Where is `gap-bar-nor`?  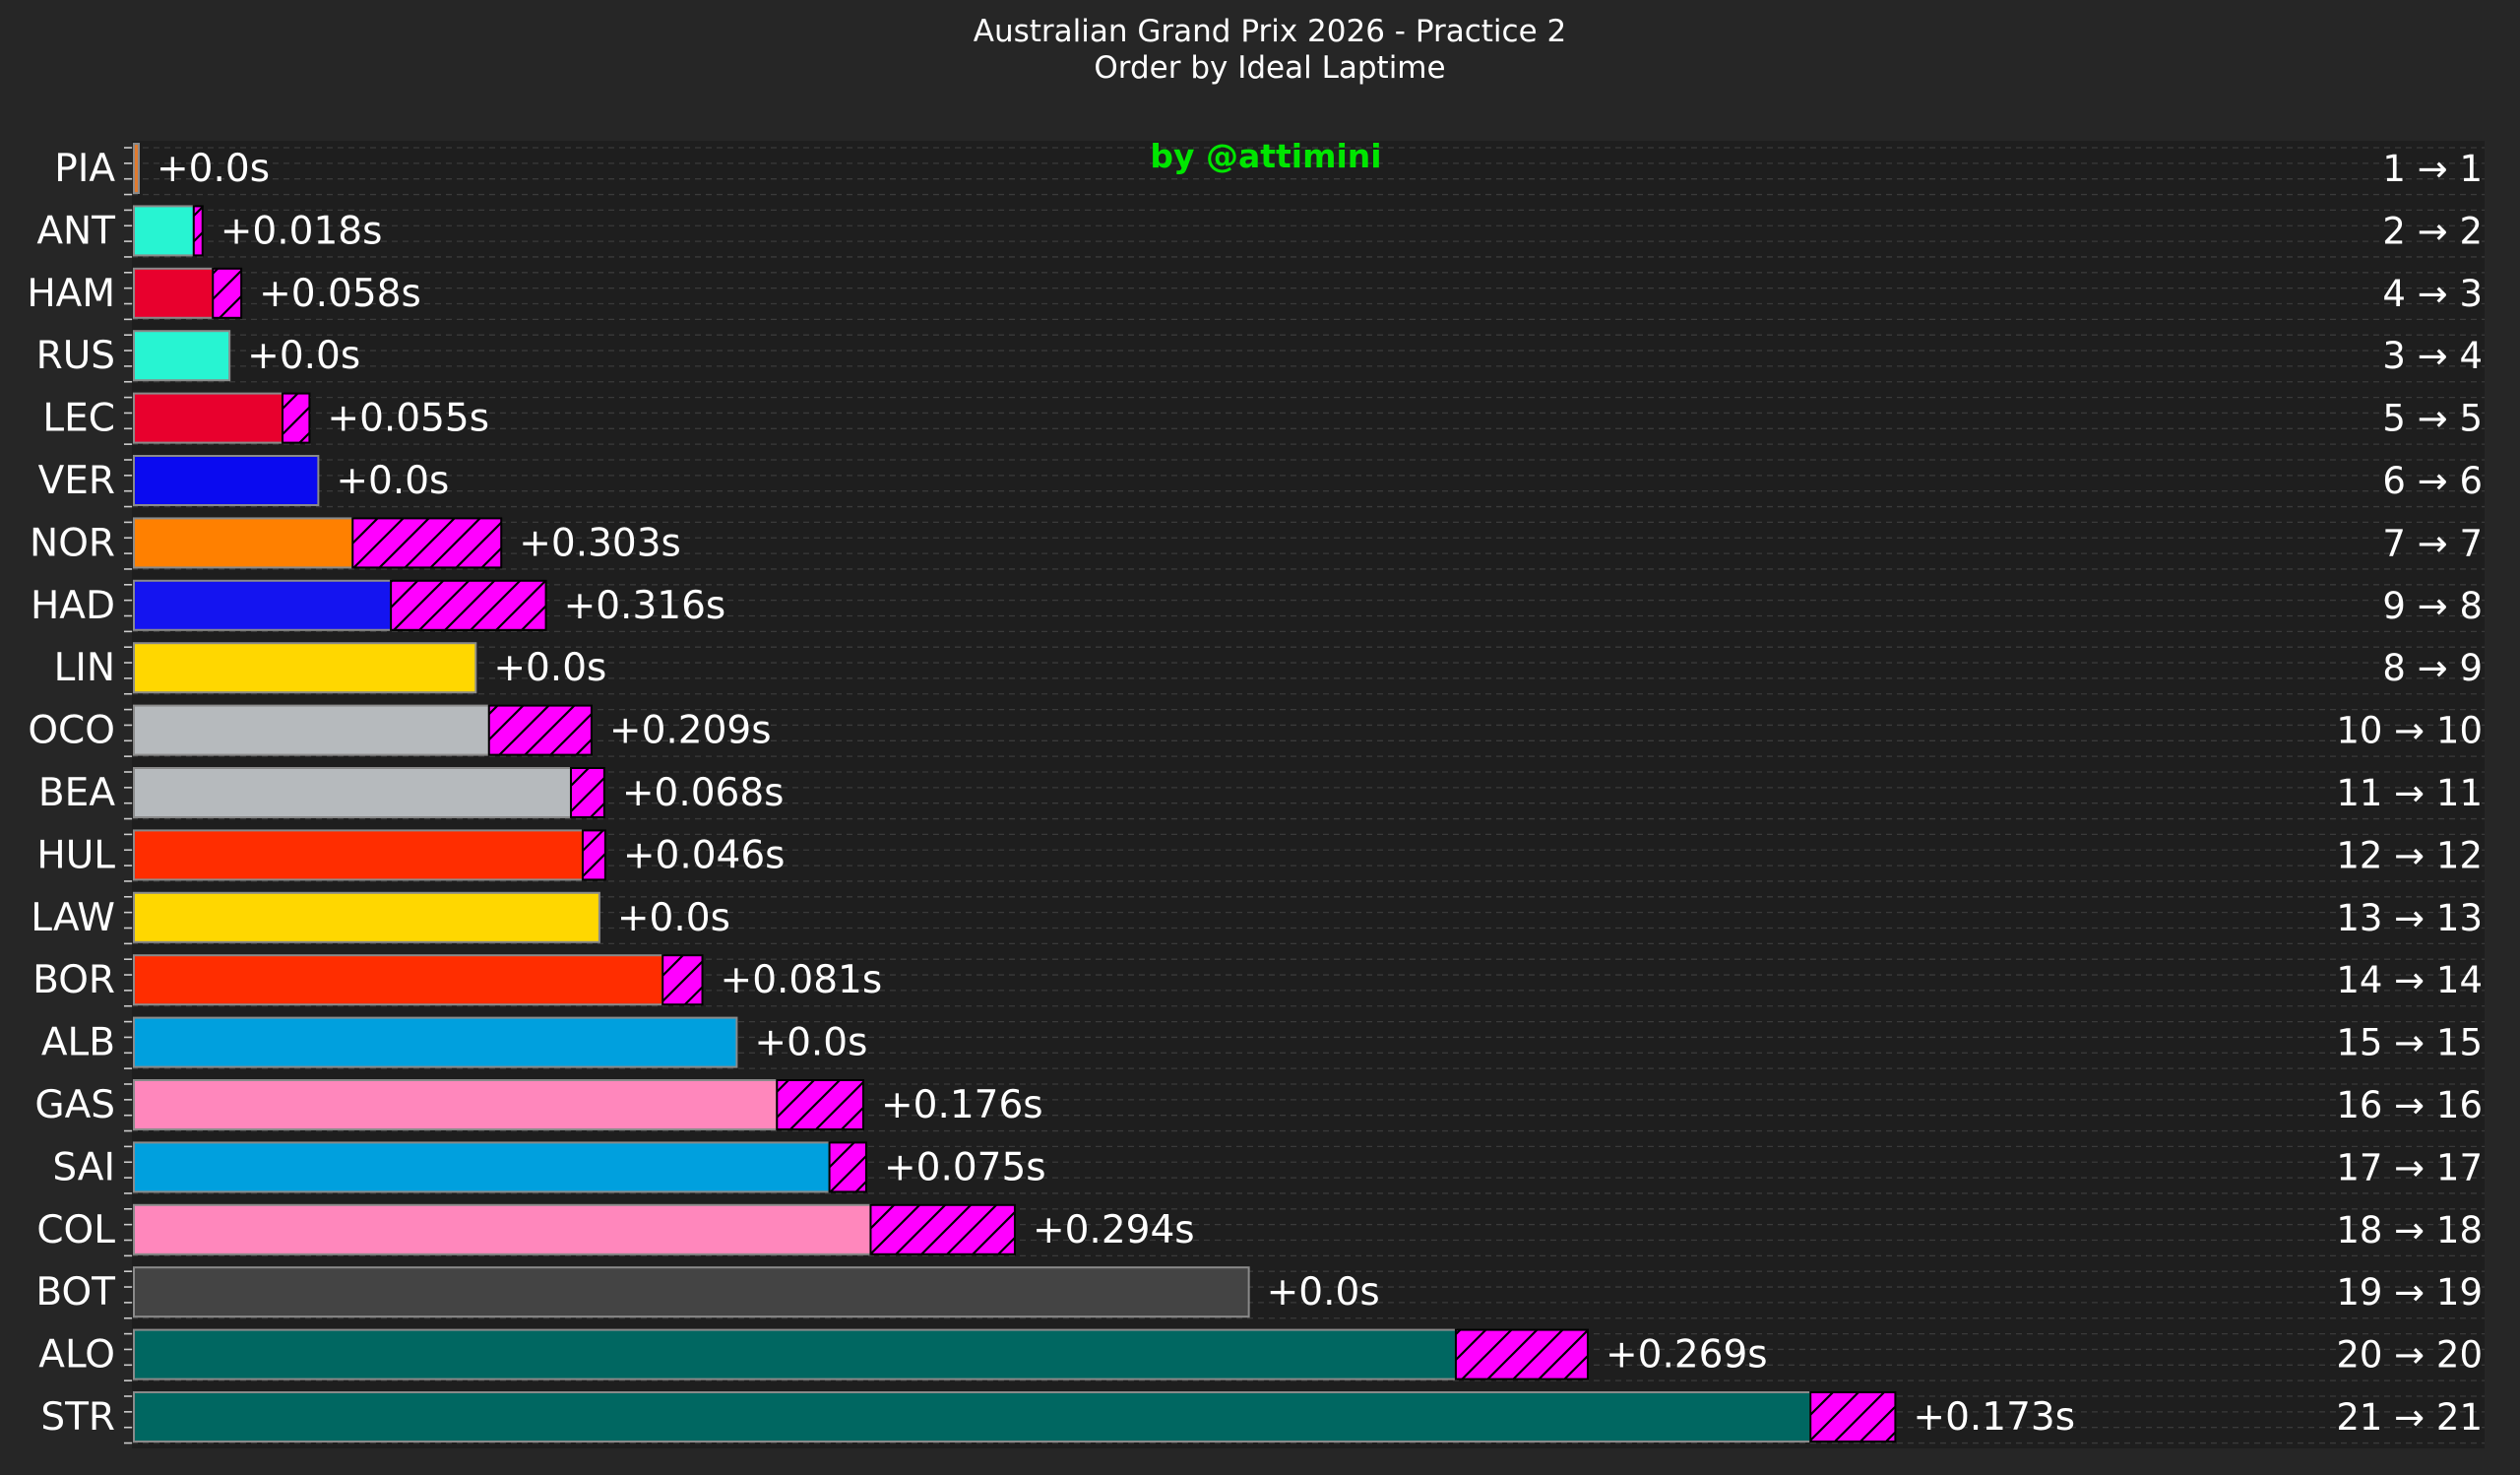 gap-bar-nor is located at coordinates (427, 543).